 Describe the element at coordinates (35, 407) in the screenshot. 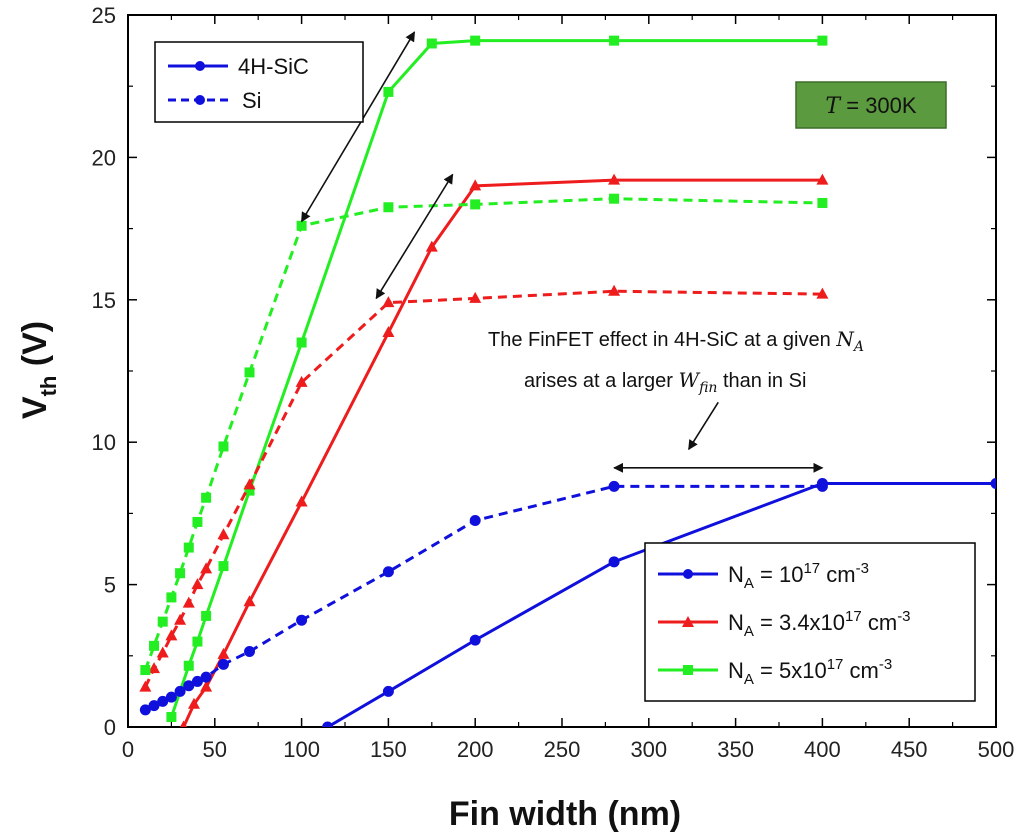

I see `y-axis-title-main: V` at that location.